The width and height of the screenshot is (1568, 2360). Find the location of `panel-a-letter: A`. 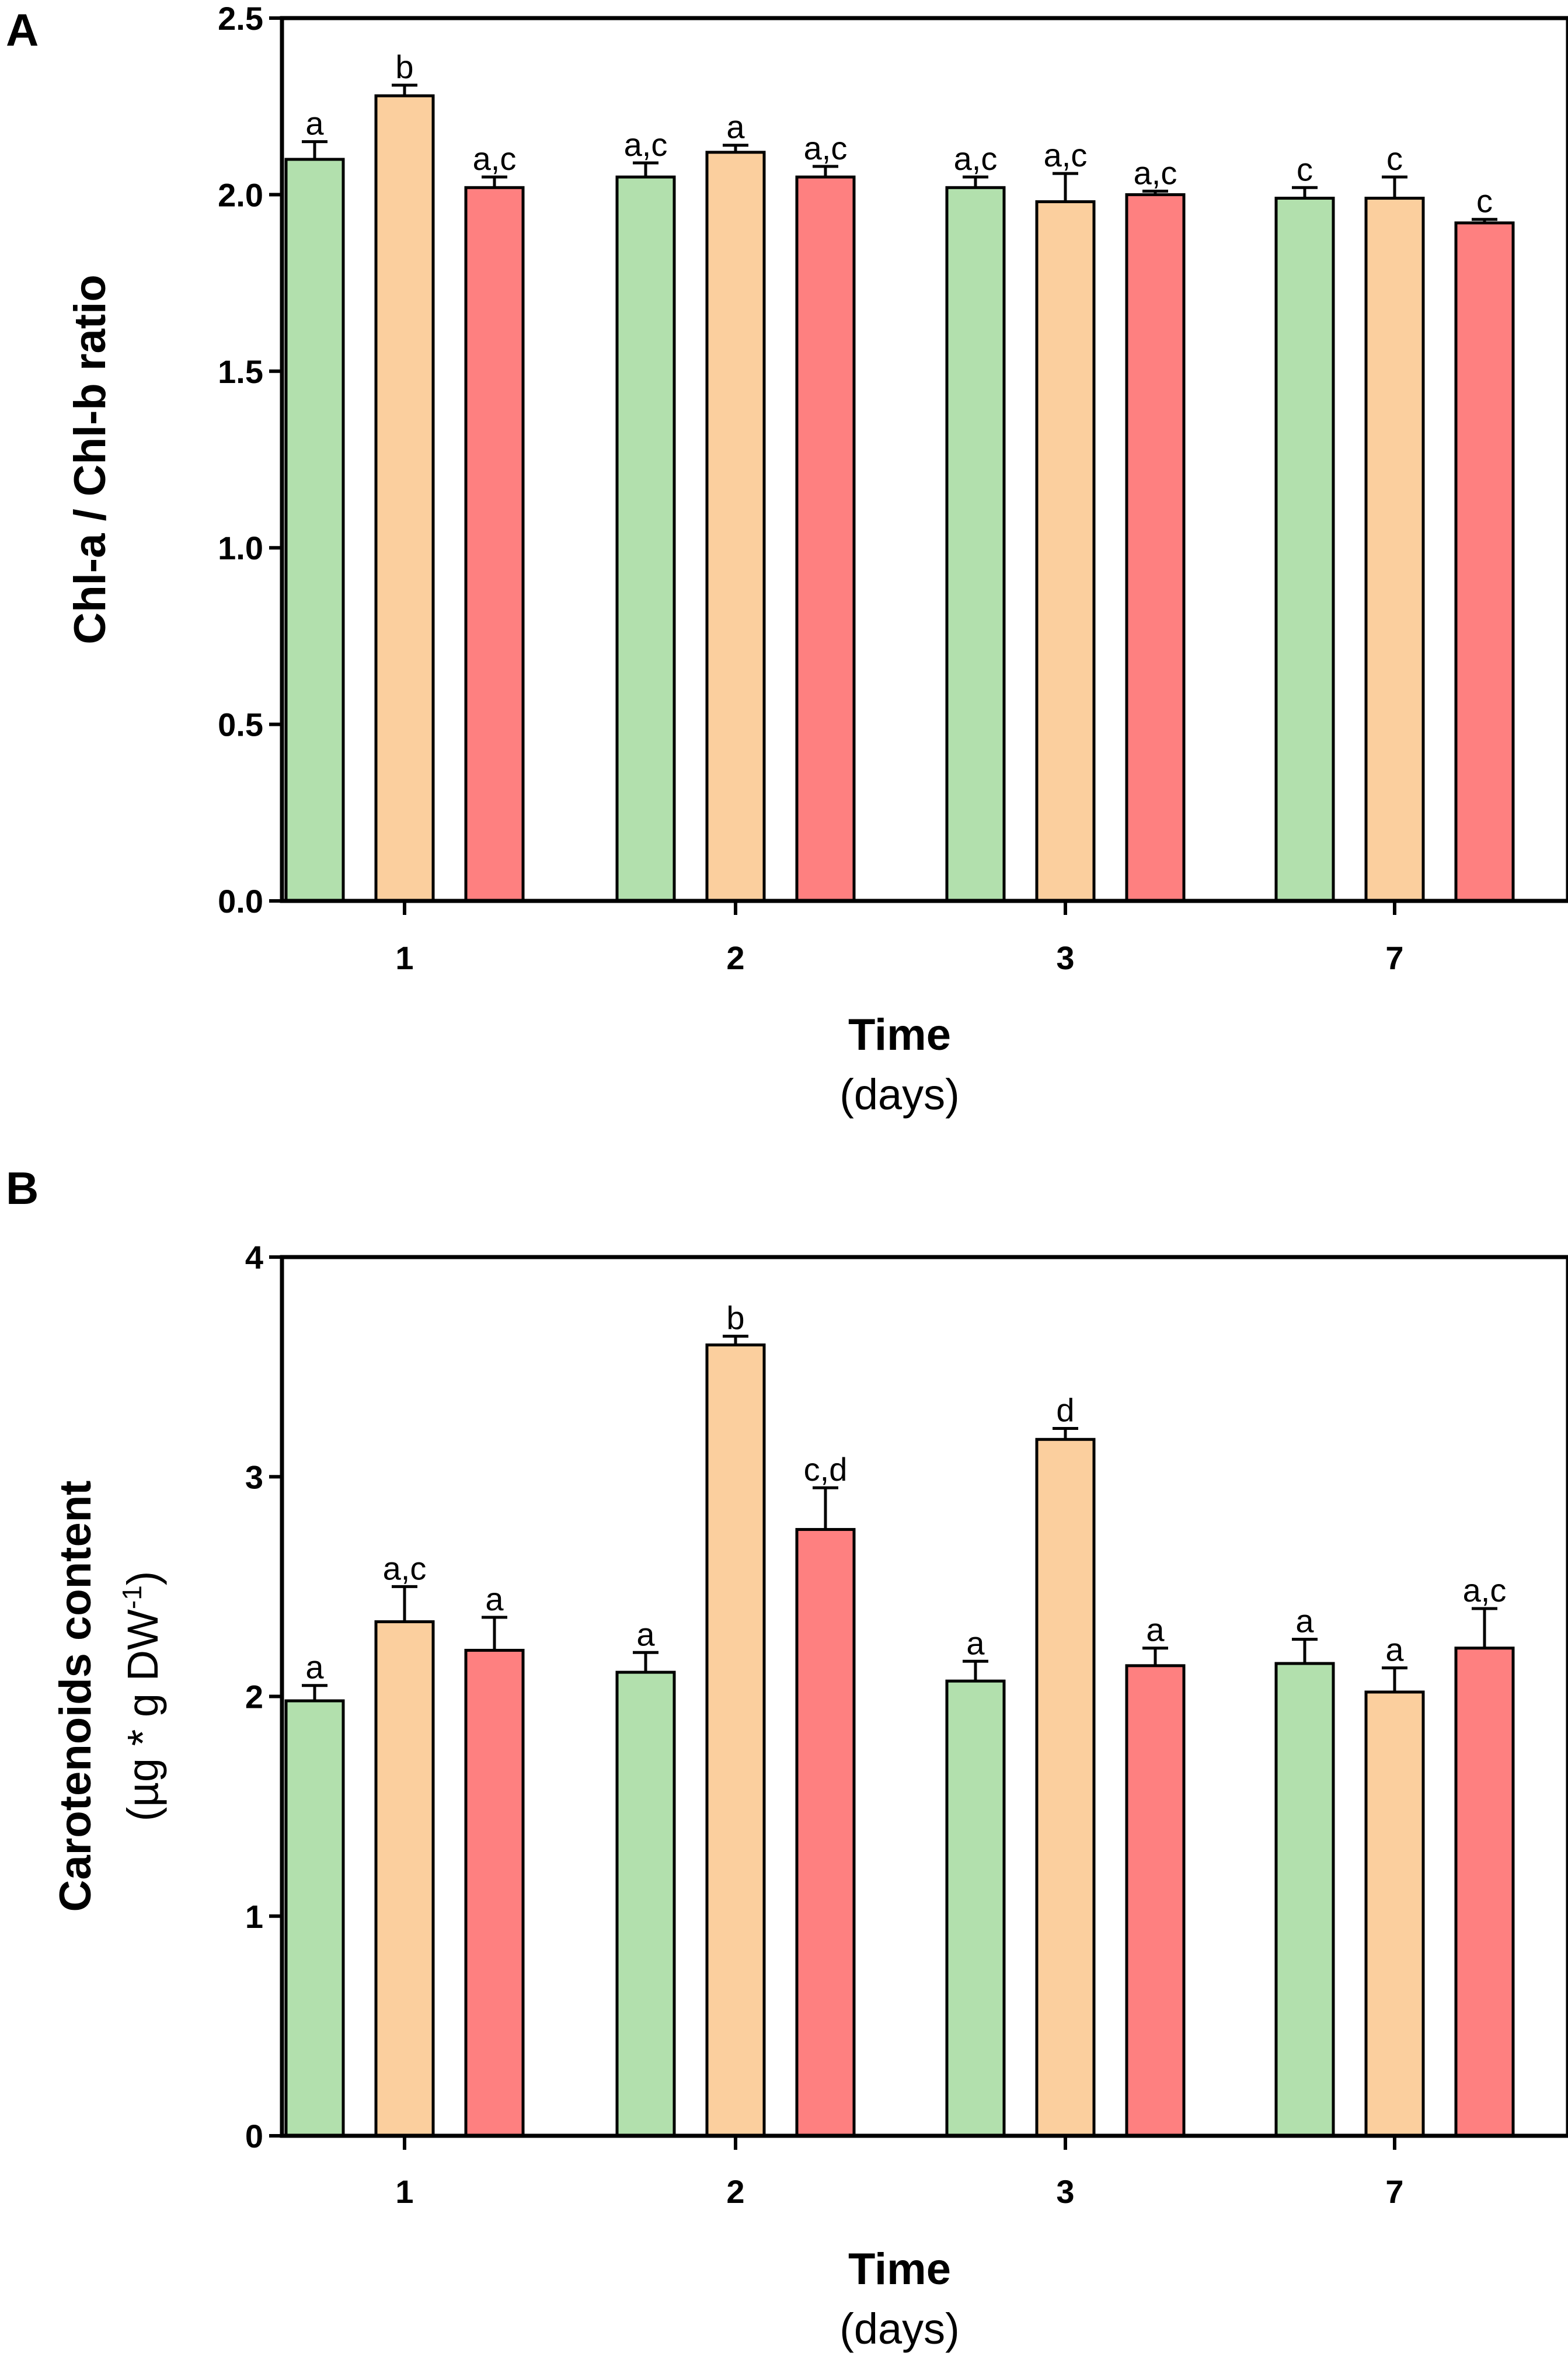

panel-a-letter: A is located at coordinates (22, 29).